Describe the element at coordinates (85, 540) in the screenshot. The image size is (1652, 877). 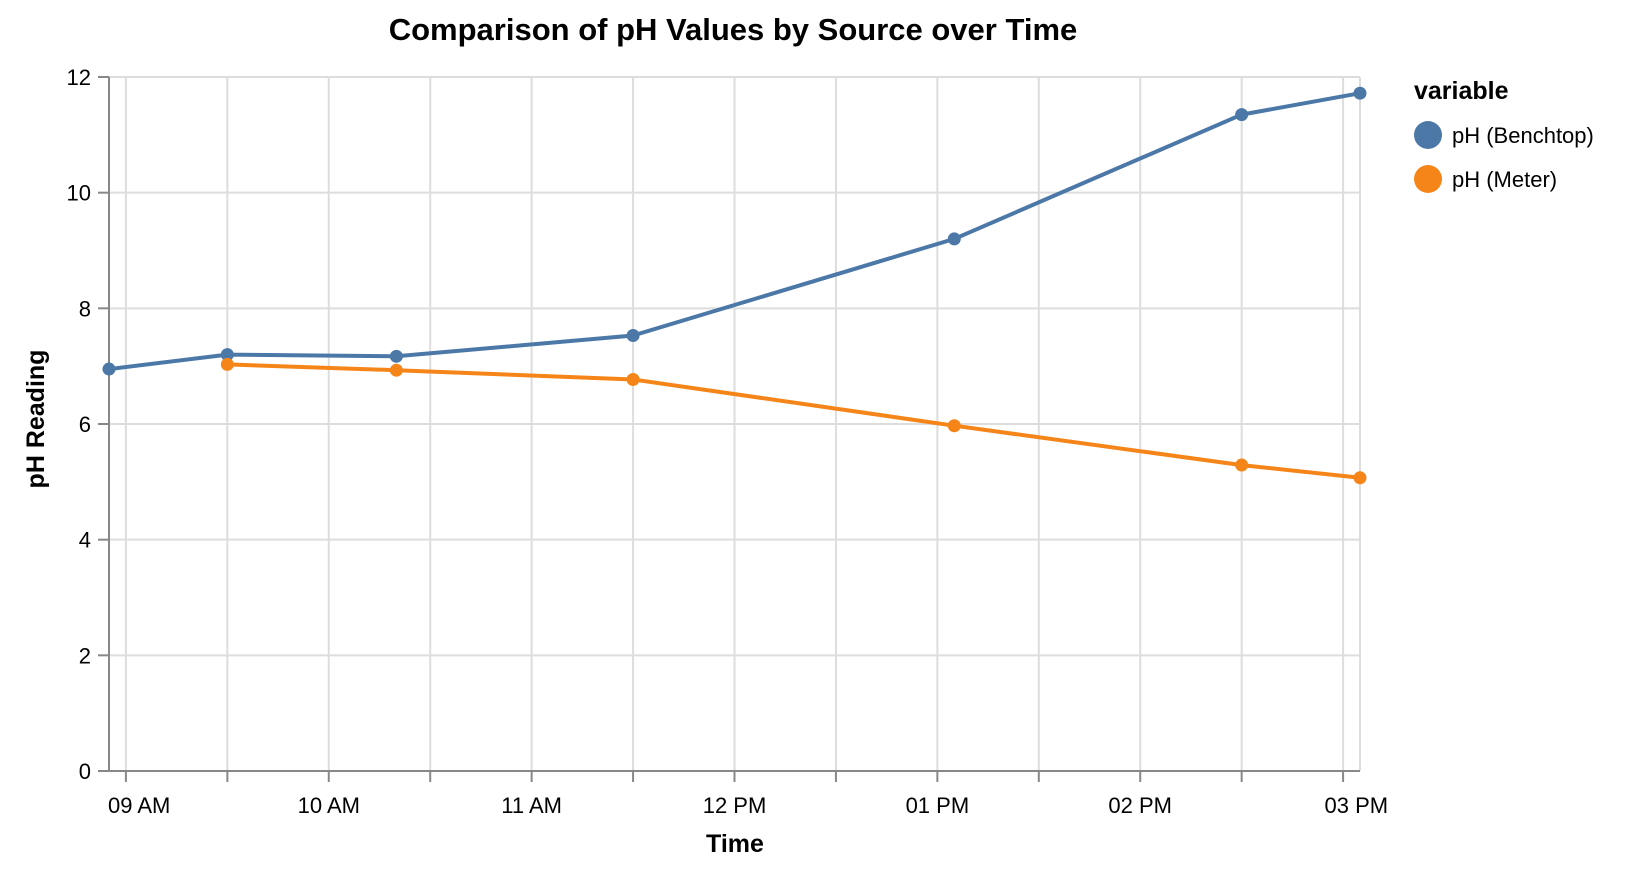
I see `y-tick-label: 4` at that location.